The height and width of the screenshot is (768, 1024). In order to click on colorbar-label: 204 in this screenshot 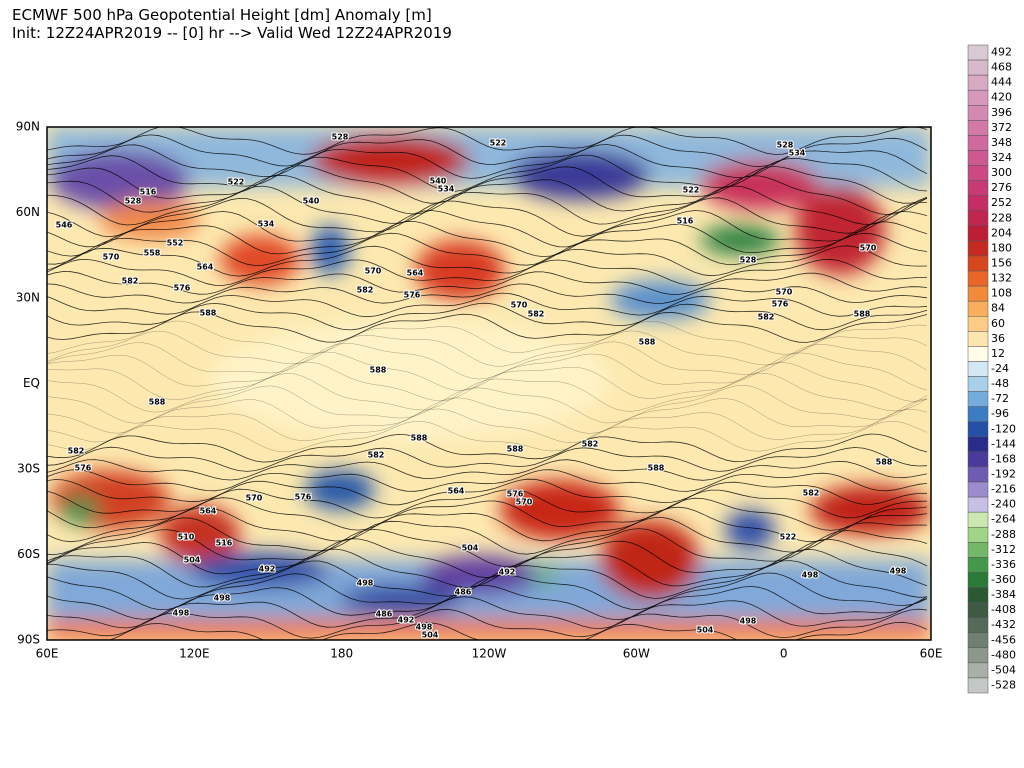, I will do `click(1001, 232)`.